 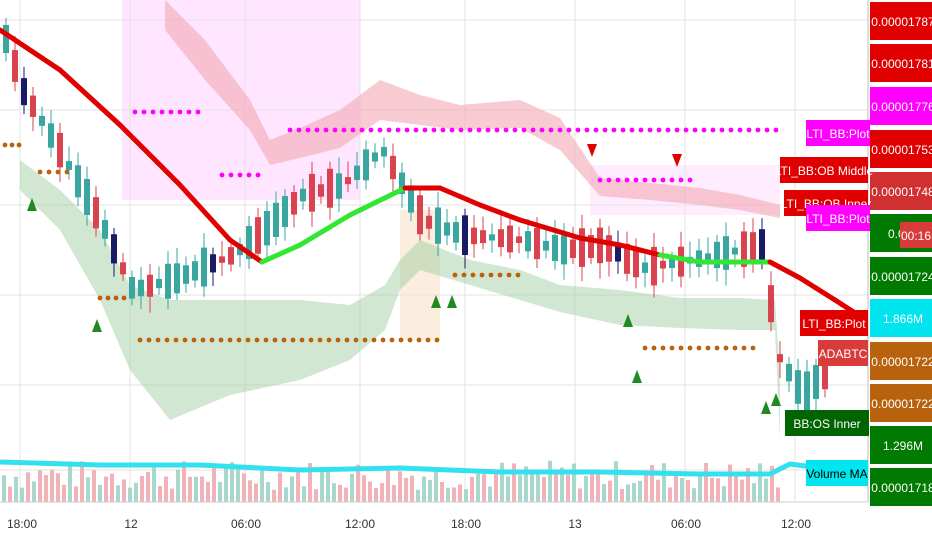 What do you see at coordinates (131, 524) in the screenshot?
I see `time-tick-label: 12` at bounding box center [131, 524].